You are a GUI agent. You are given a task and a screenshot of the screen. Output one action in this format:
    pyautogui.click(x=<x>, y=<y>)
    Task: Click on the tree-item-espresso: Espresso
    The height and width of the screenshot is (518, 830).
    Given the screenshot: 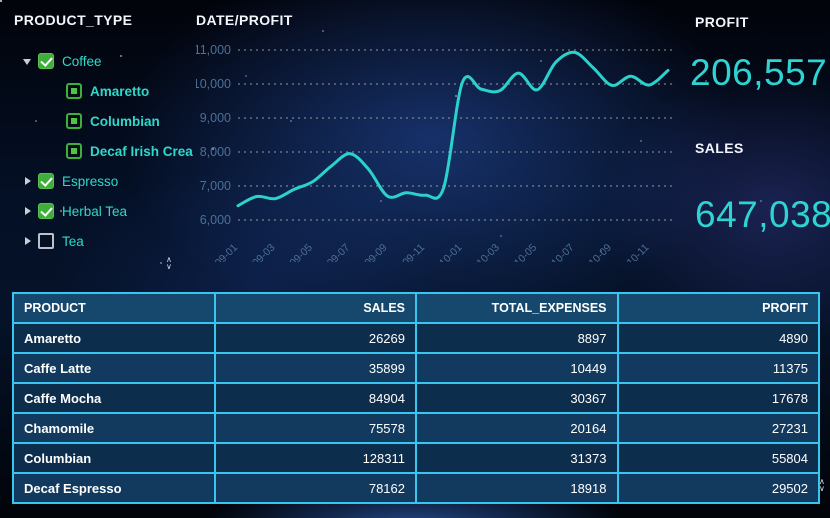 What is the action you would take?
    pyautogui.click(x=105, y=181)
    